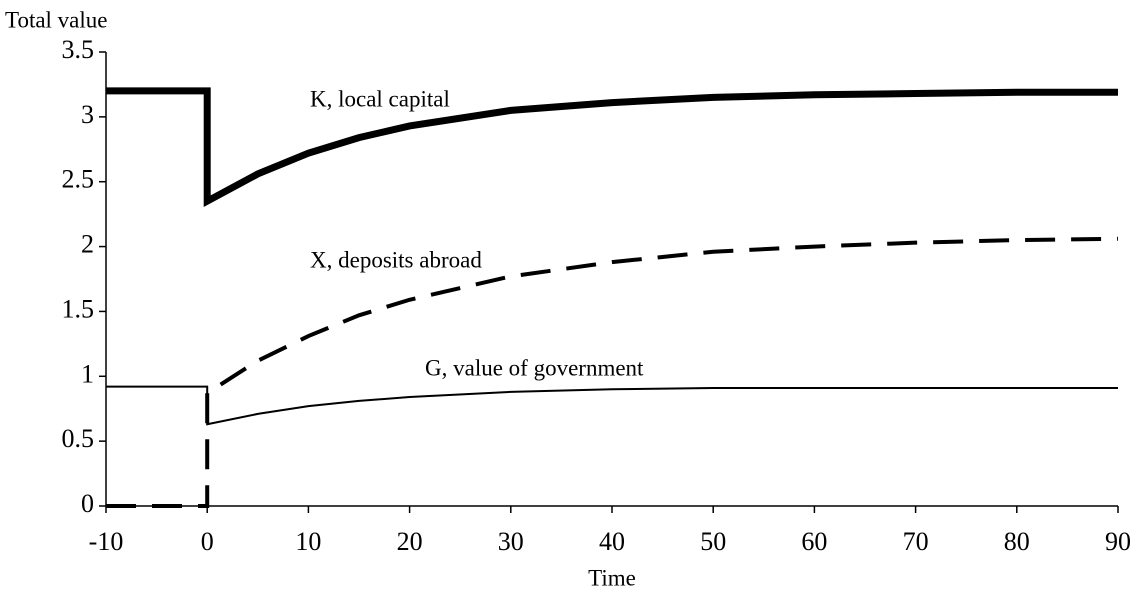  Describe the element at coordinates (612, 405) in the screenshot. I see `series-line` at that location.